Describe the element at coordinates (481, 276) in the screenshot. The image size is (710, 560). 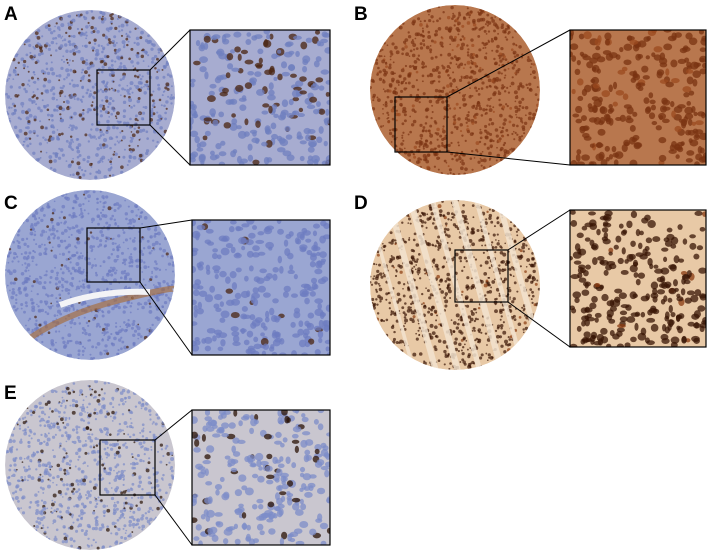
I see `region-box-d` at that location.